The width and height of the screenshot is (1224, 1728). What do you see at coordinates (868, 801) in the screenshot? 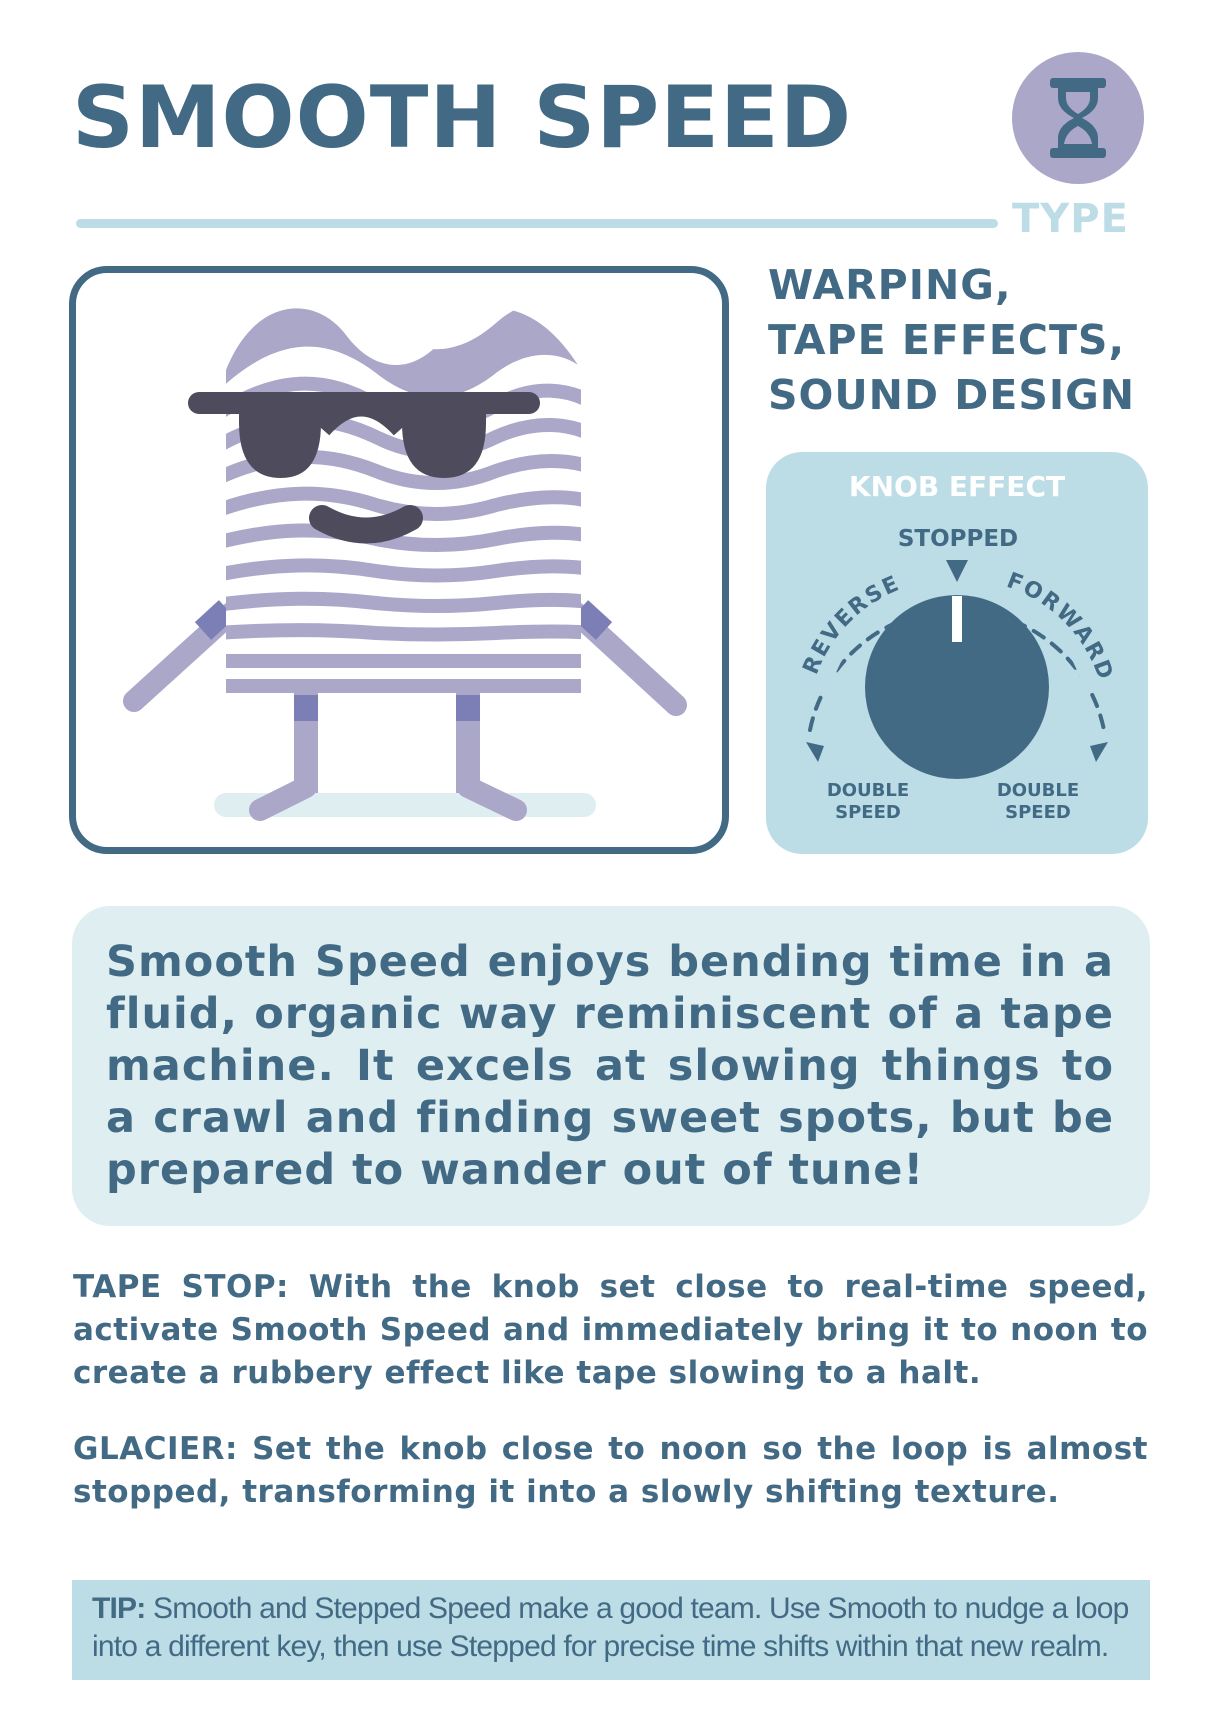
I see `double-speed-left-label: DOUBLE SPEED` at bounding box center [868, 801].